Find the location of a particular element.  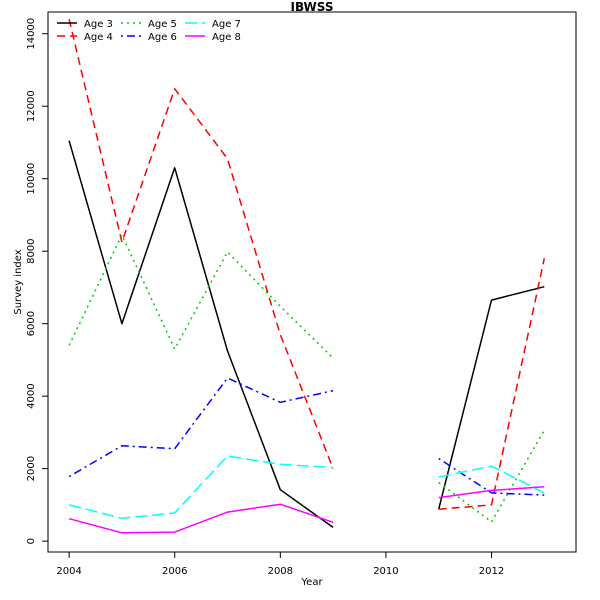

legend-item: Age 3 is located at coordinates (85, 24).